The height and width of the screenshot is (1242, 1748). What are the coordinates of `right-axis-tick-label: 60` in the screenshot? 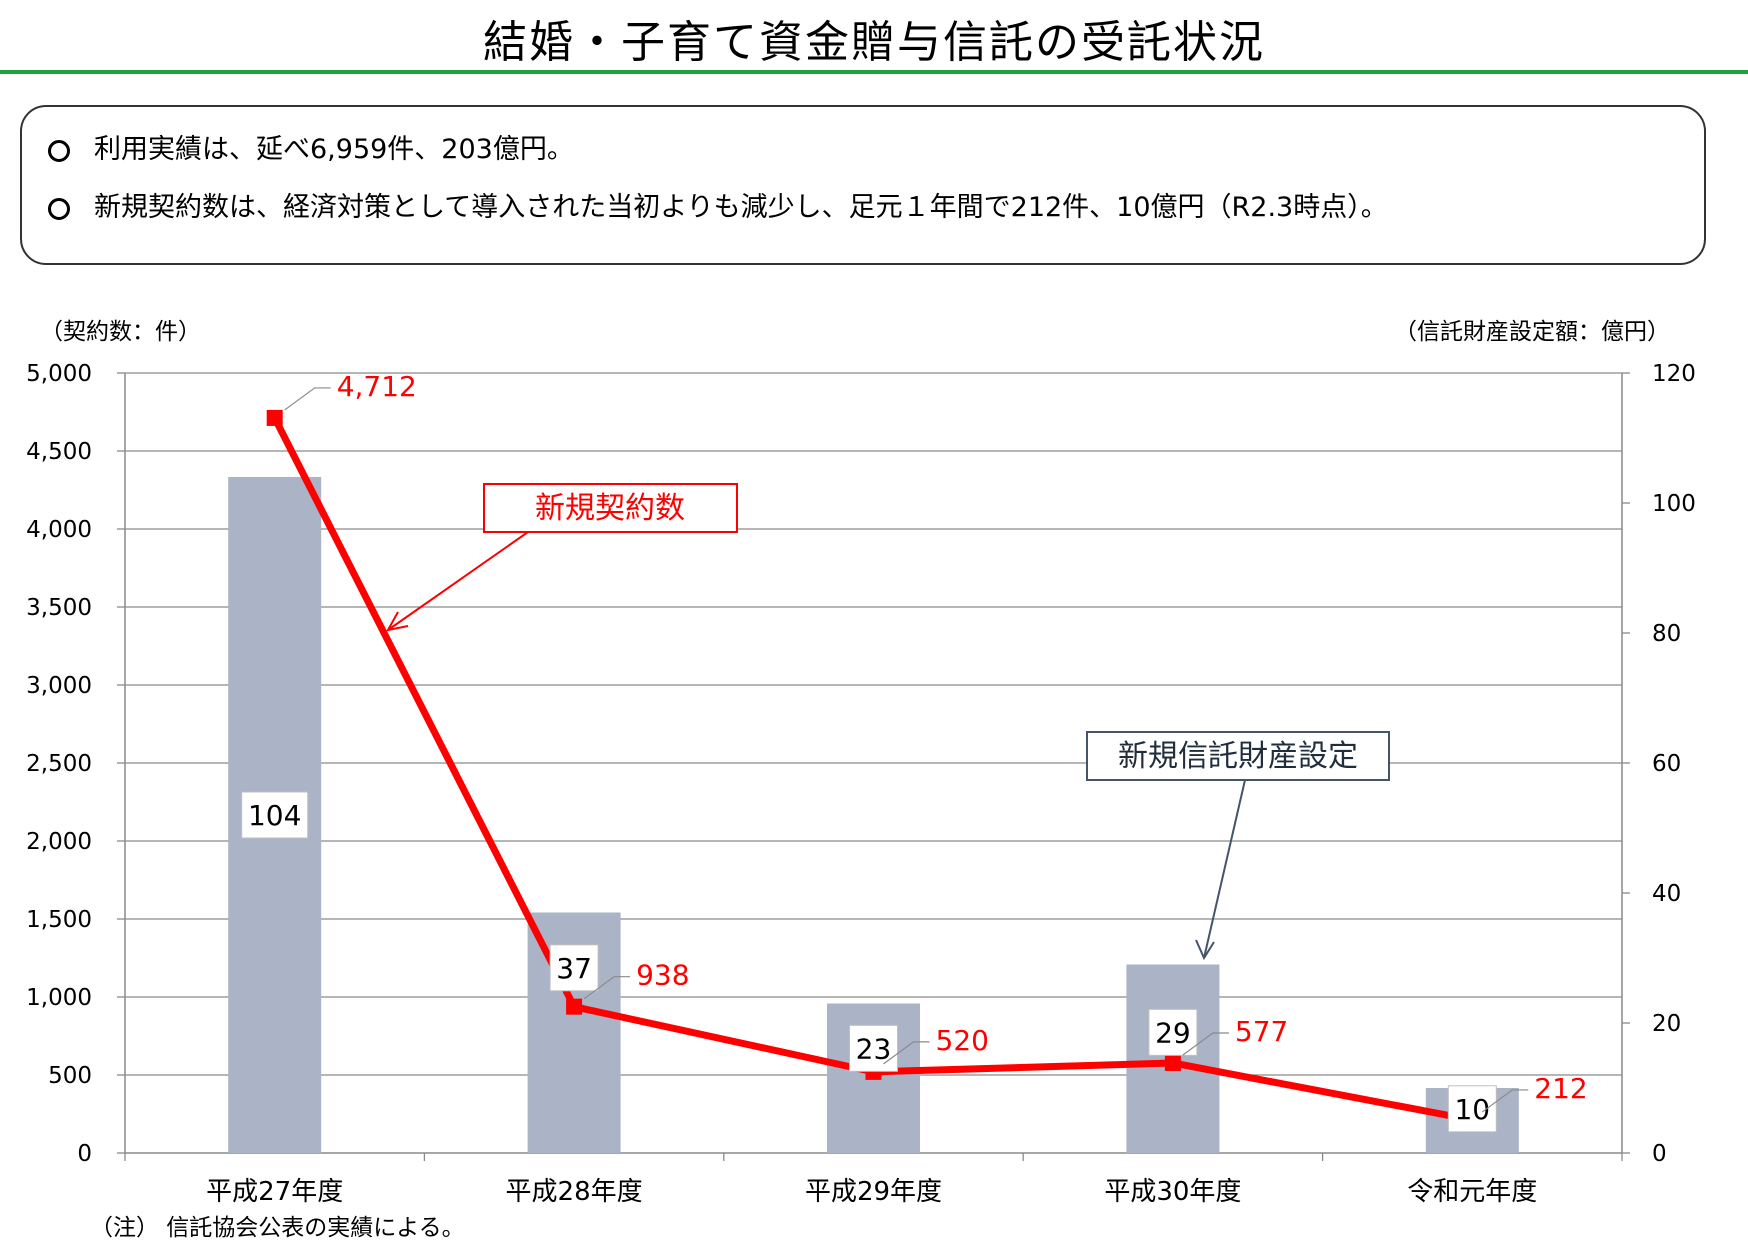 It's located at (1666, 764).